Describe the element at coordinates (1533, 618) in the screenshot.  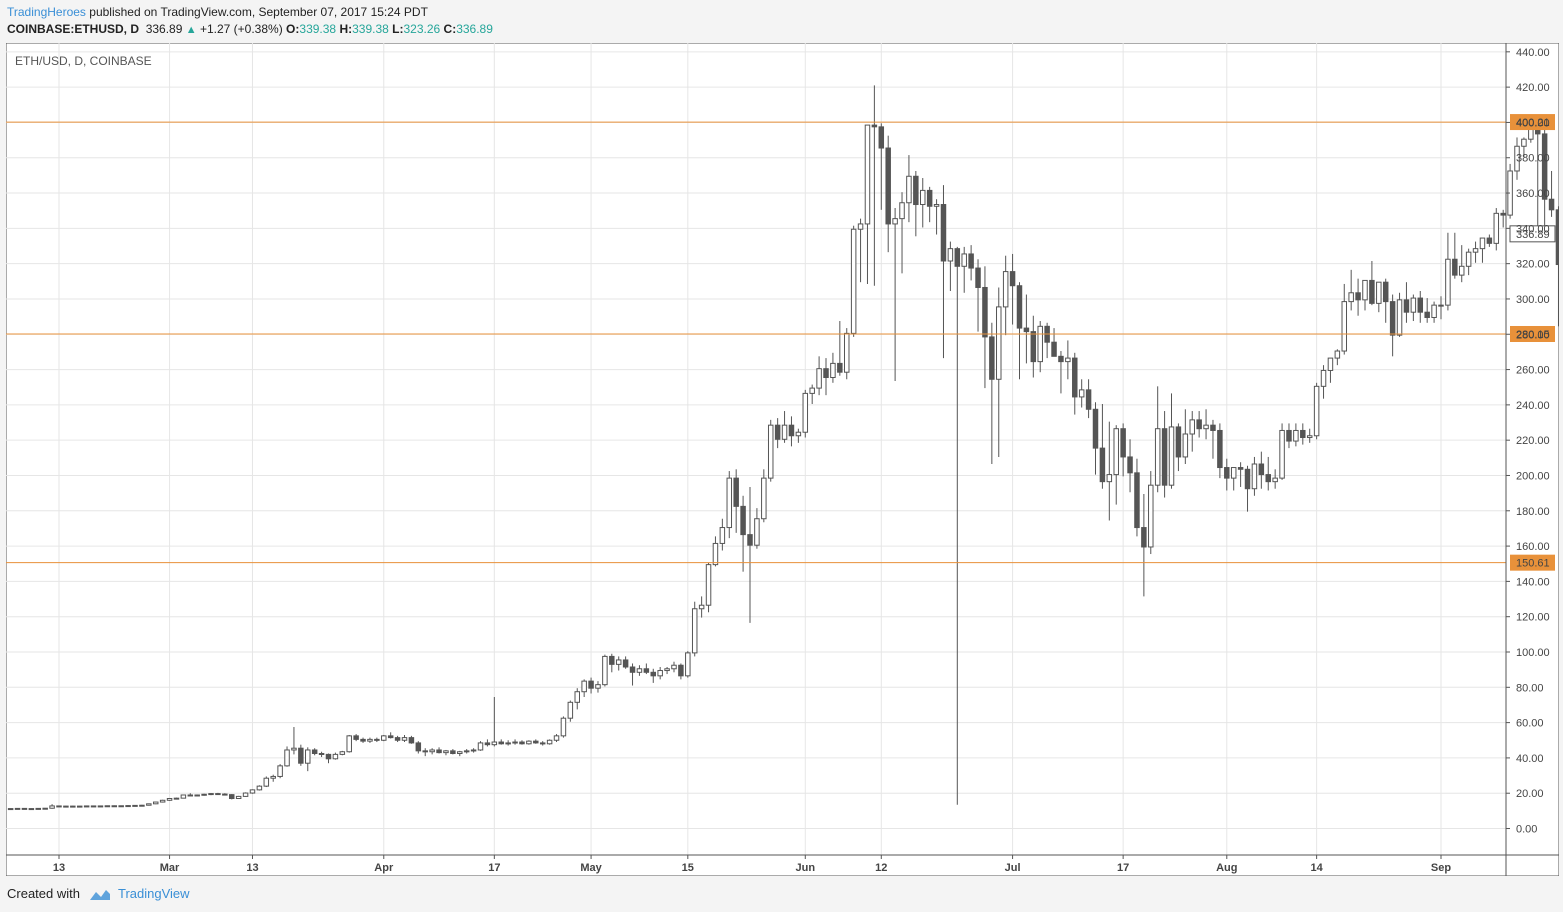
I see `price-tick-label: 120.00` at that location.